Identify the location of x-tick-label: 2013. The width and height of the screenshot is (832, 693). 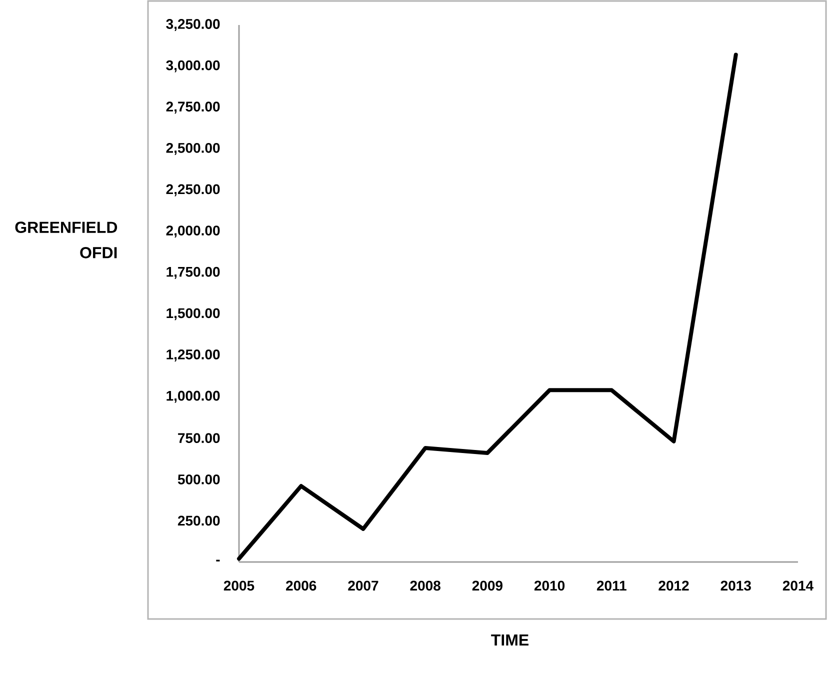
(735, 585).